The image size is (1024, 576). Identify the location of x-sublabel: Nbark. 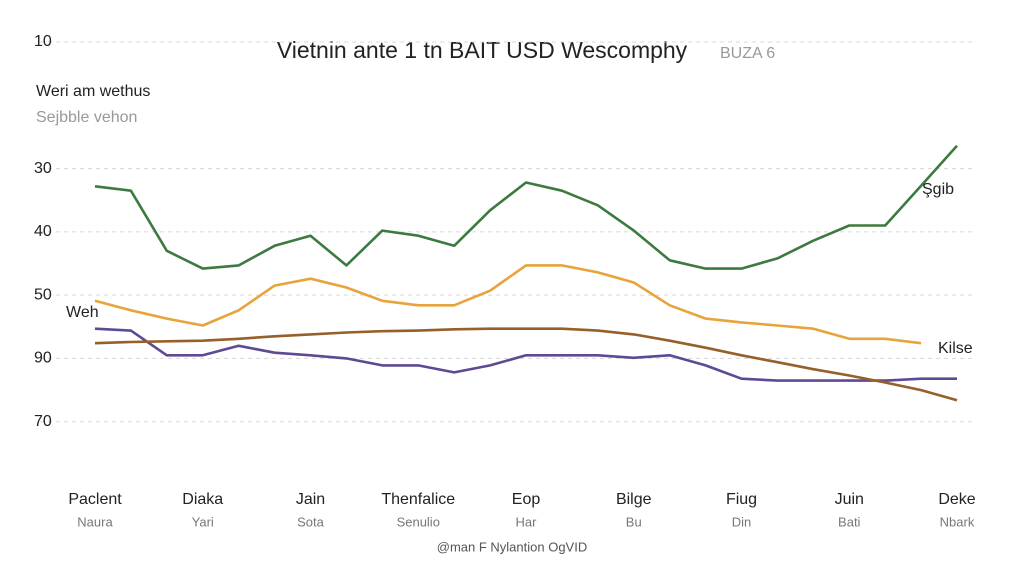
(957, 521).